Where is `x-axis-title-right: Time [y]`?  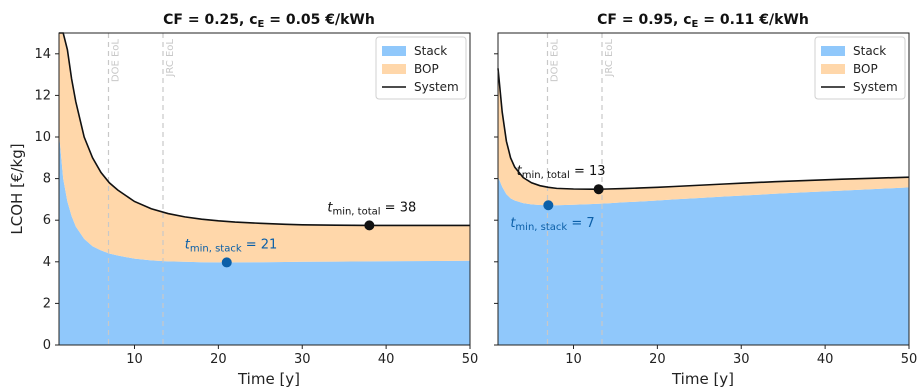
x-axis-title-right: Time [y] is located at coordinates (702, 379).